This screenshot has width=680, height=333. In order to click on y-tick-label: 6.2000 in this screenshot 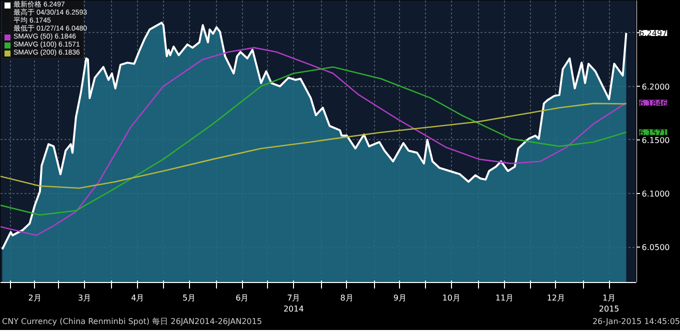, I will do `click(656, 87)`.